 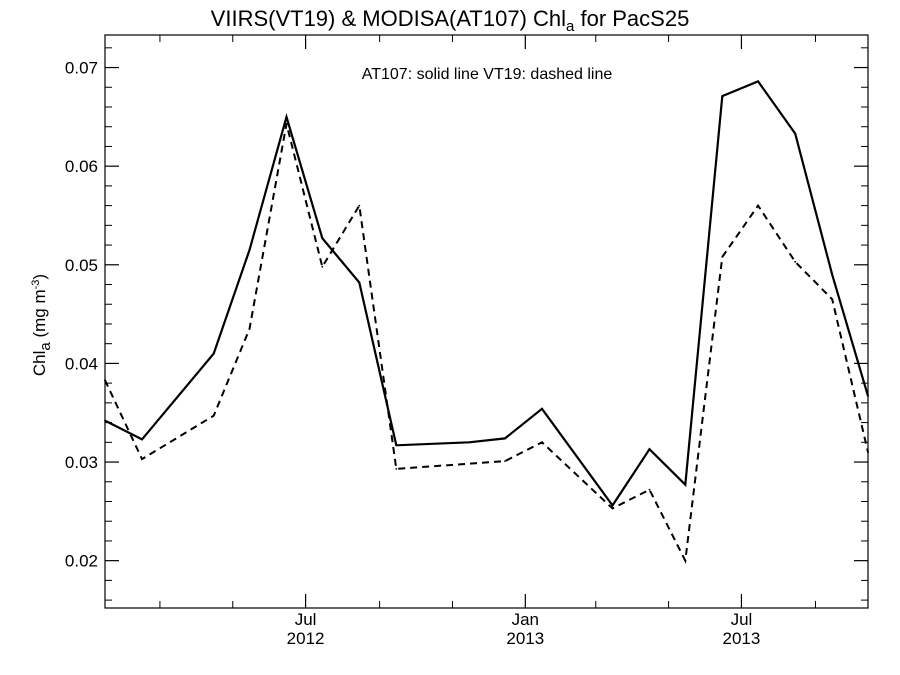 I want to click on chart-title-main: VIIRS(VT19) & MODISA(AT107) Chl, so click(x=388, y=18).